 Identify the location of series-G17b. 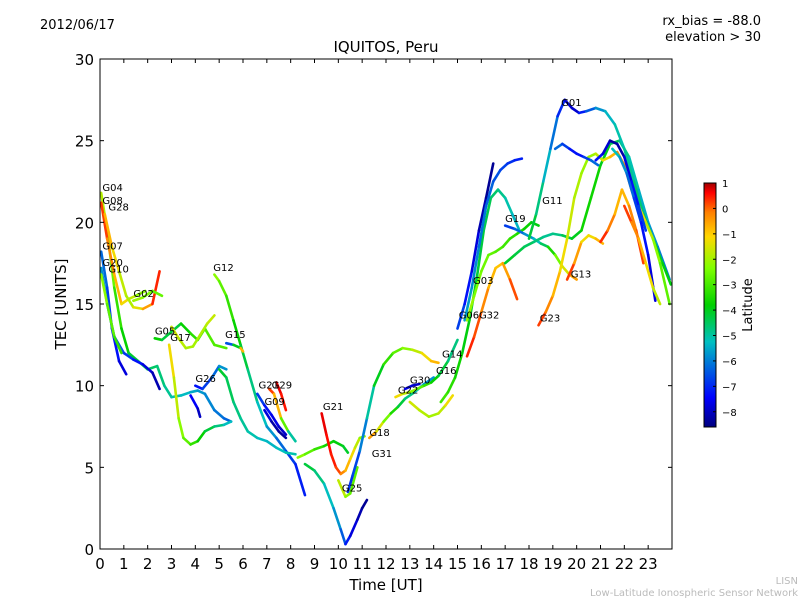
(193, 332).